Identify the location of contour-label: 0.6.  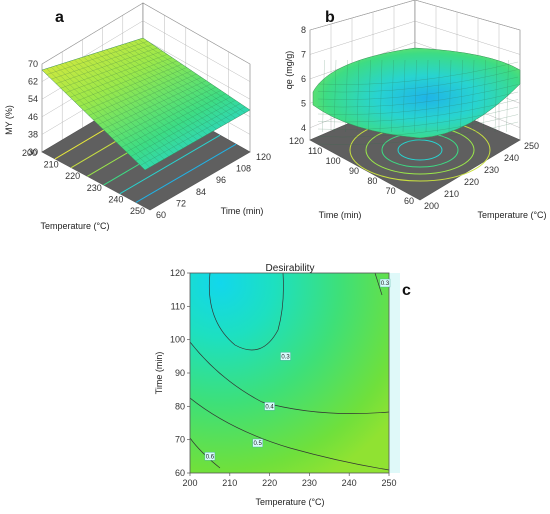
(210, 457).